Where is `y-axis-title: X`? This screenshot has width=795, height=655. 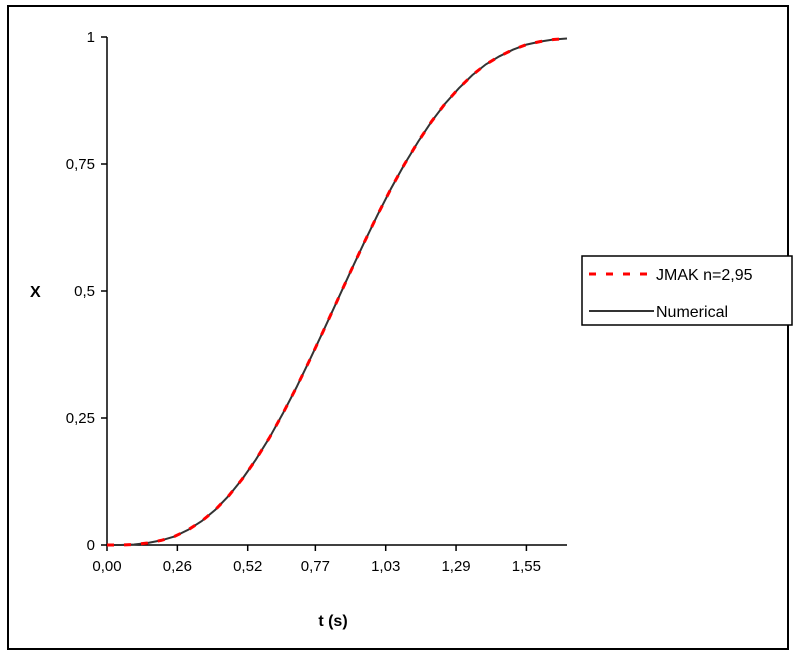 y-axis-title: X is located at coordinates (35, 292).